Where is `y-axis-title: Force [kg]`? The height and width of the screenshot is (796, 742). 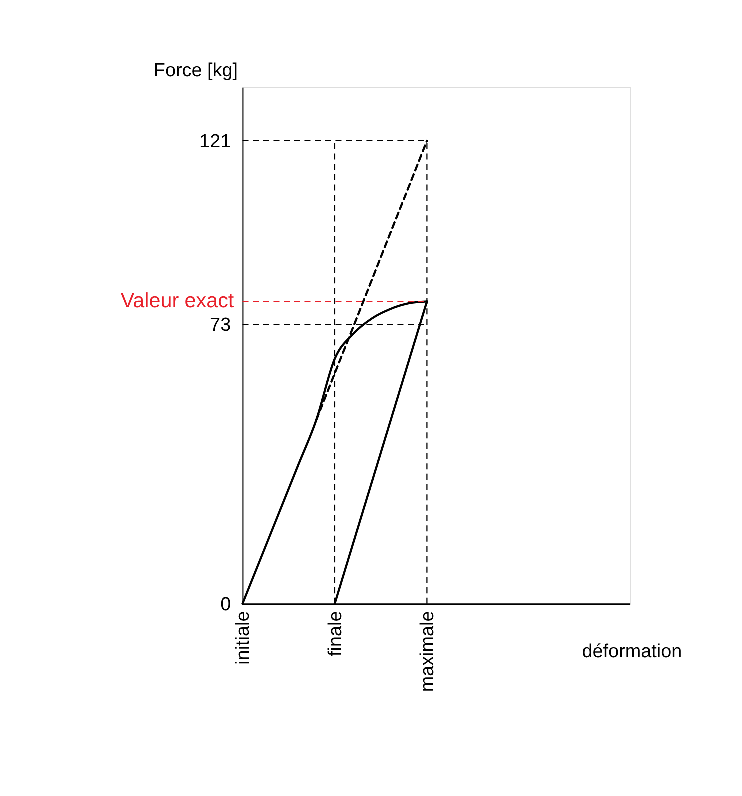 y-axis-title: Force [kg] is located at coordinates (196, 71).